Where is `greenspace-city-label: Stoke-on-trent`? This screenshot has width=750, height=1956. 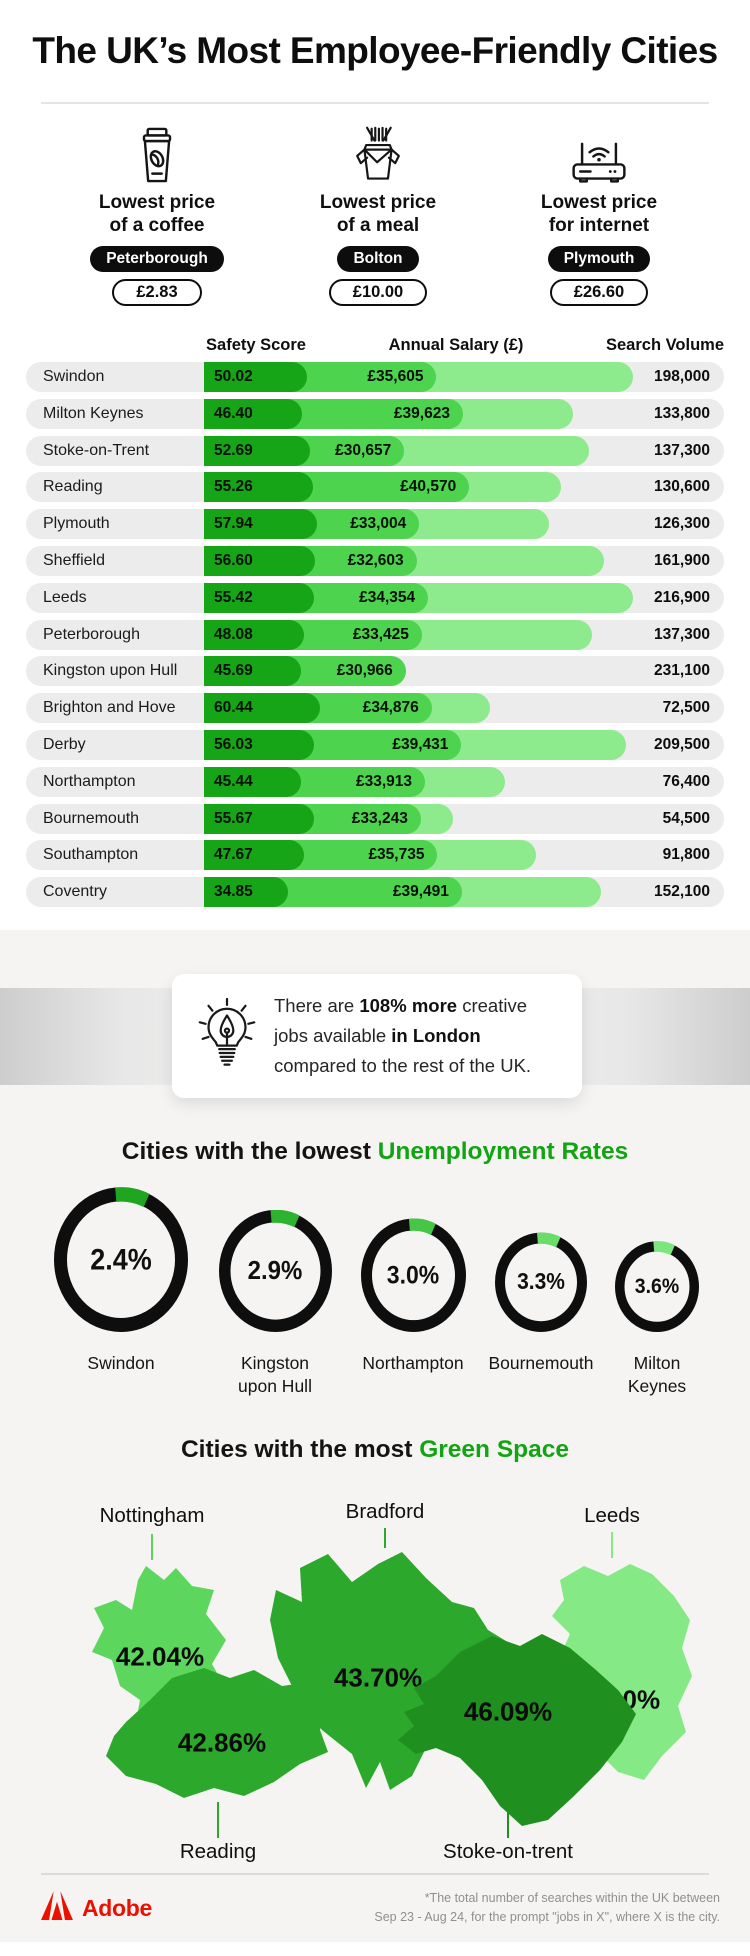 greenspace-city-label: Stoke-on-trent is located at coordinates (508, 1851).